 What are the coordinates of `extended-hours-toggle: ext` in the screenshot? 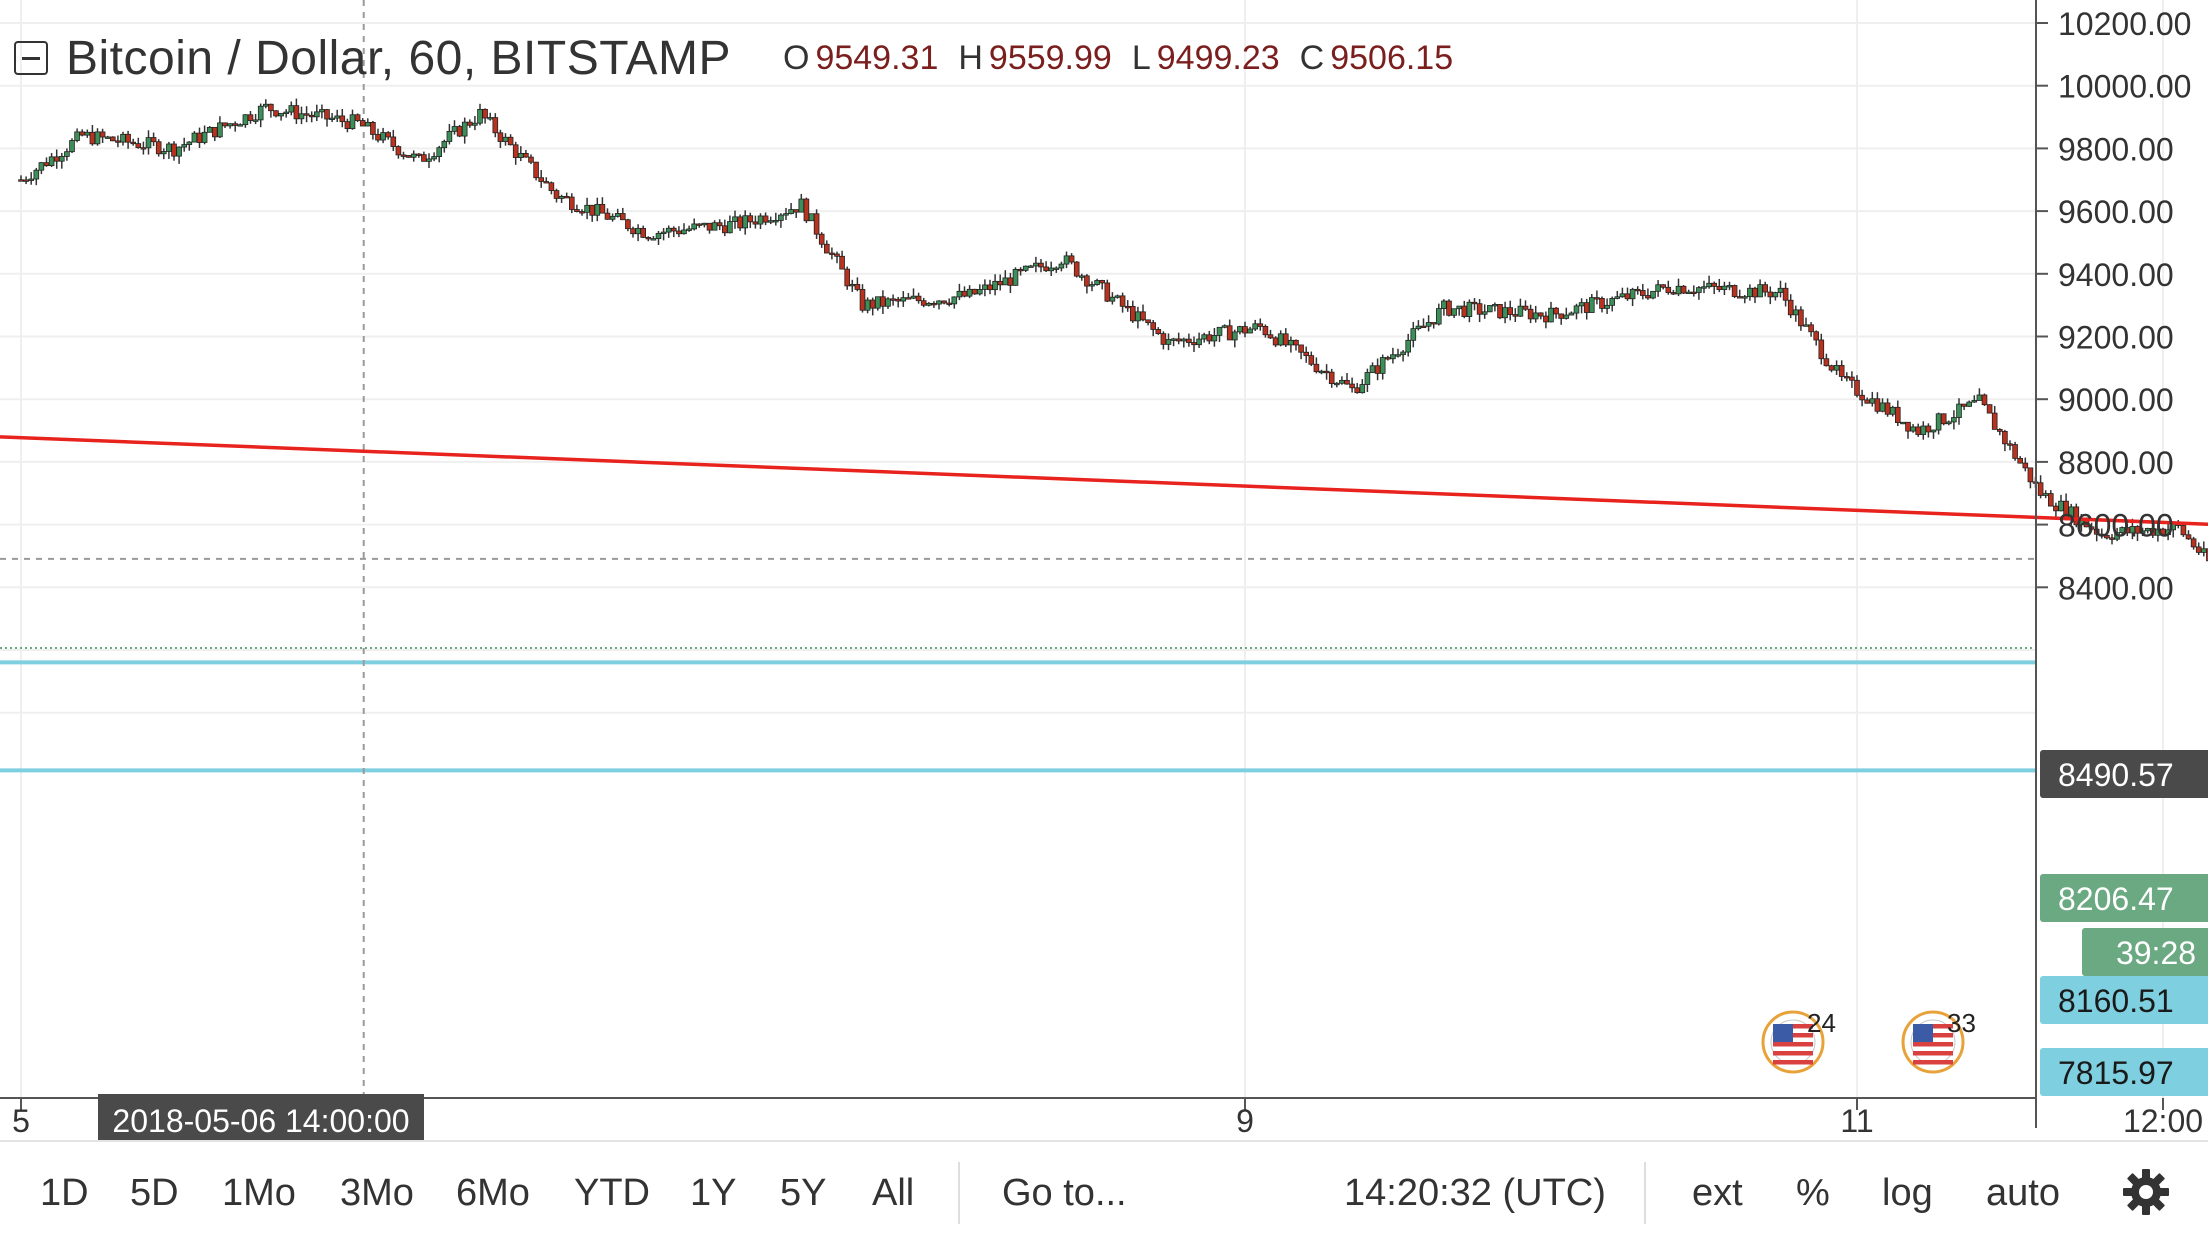 It's located at (1717, 1193).